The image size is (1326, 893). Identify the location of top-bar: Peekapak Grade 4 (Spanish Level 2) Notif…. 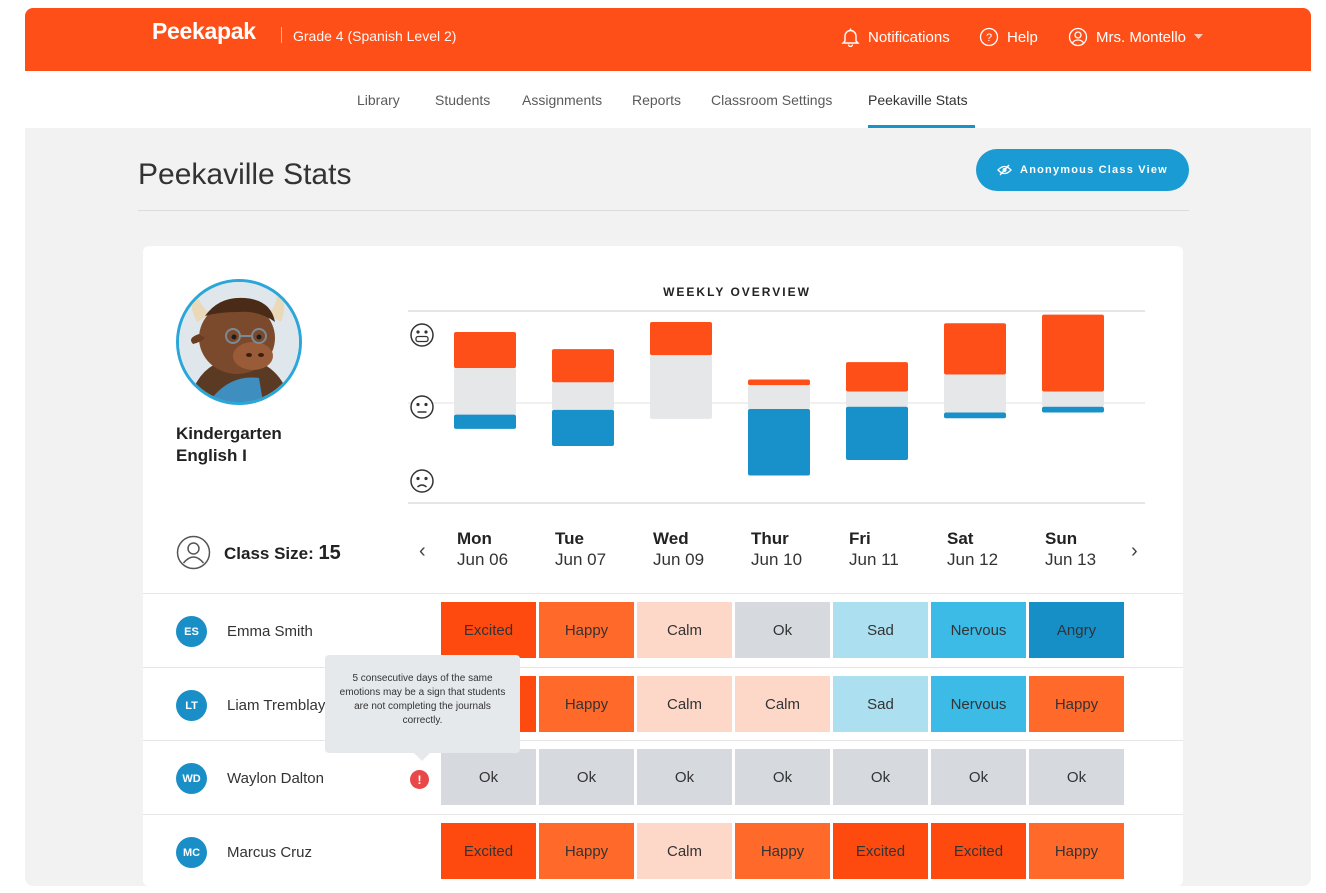
(668, 39).